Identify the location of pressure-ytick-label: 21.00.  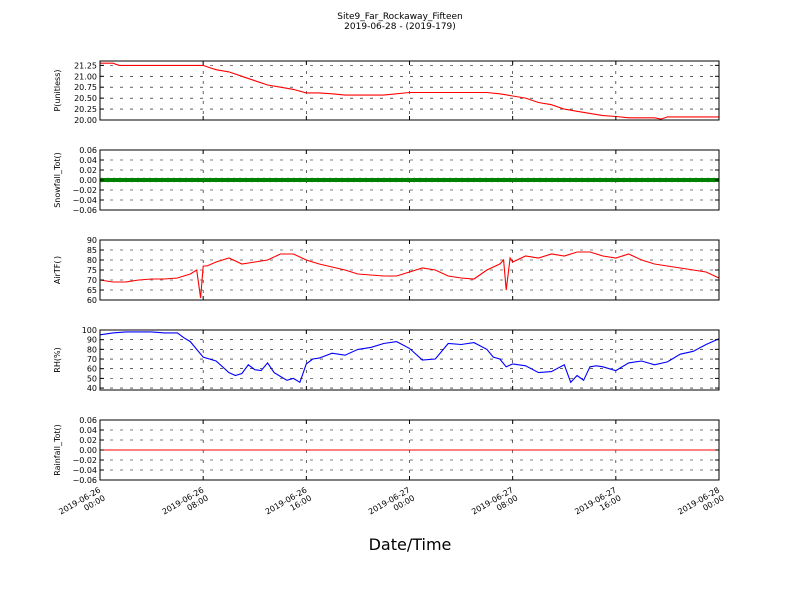
(85, 76).